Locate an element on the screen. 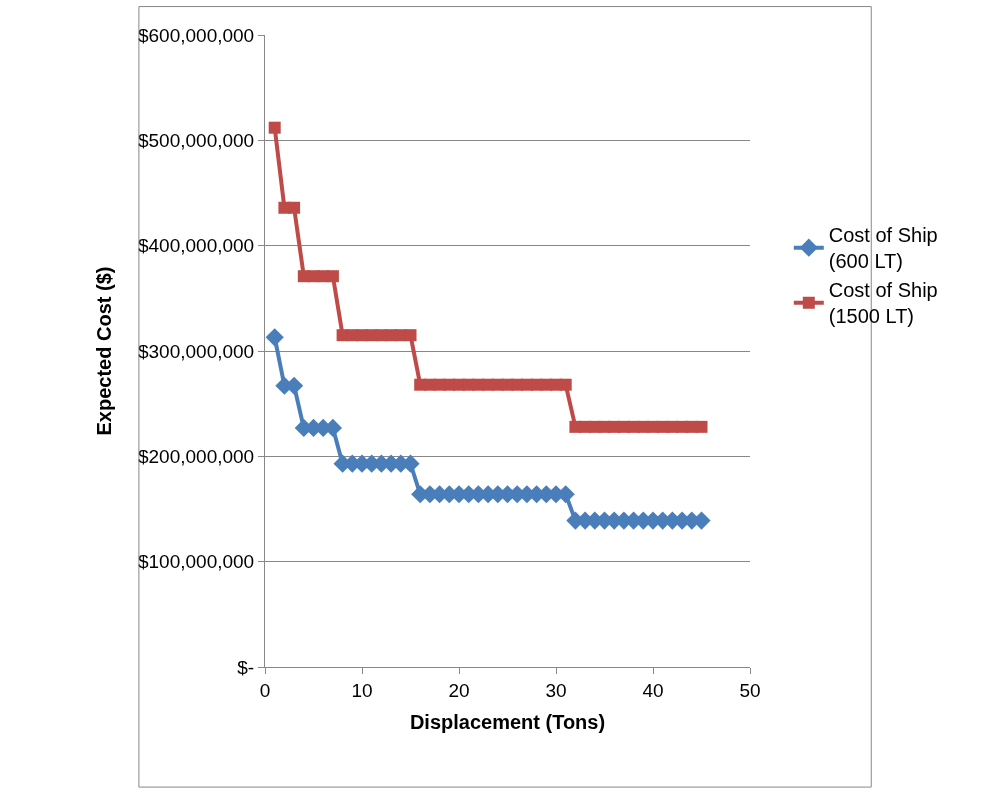  y-axis-title: Expected Cost ($) is located at coordinates (104, 351).